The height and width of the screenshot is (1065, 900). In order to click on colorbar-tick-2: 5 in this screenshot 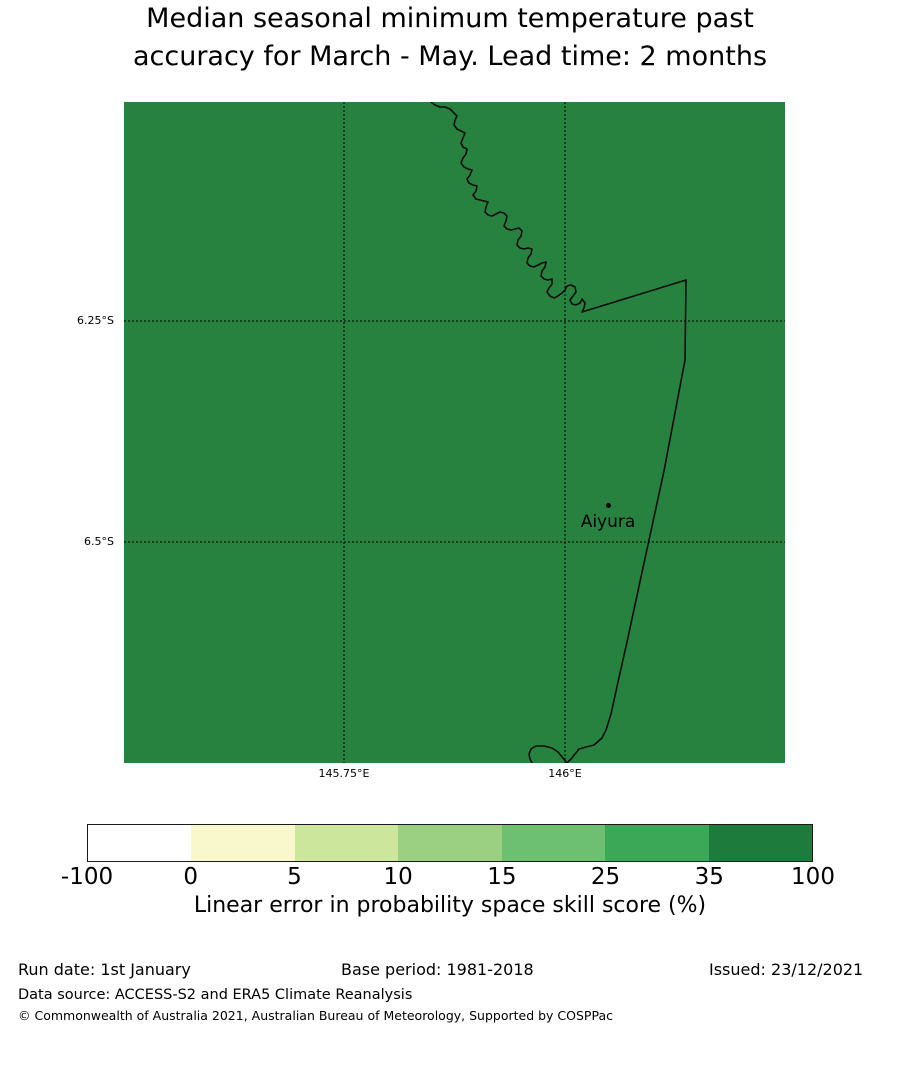, I will do `click(294, 877)`.